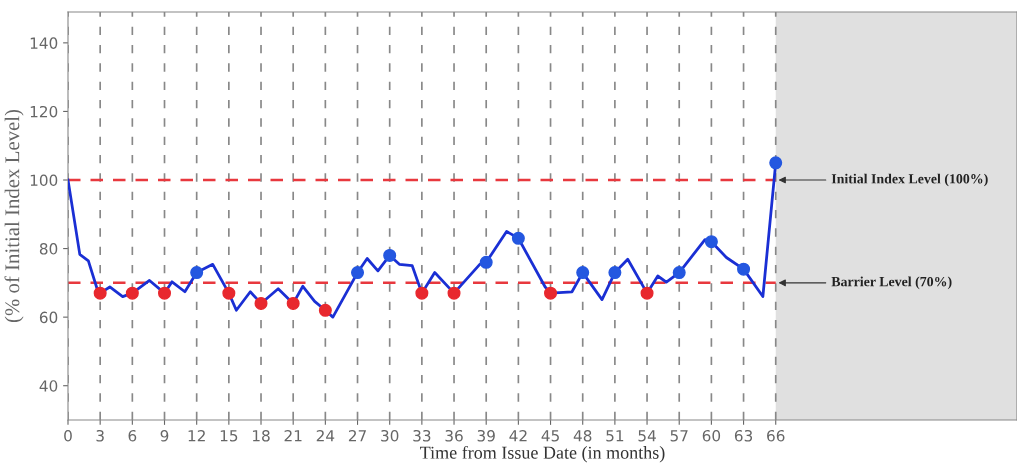 This screenshot has width=1017, height=470. What do you see at coordinates (48, 386) in the screenshot?
I see `y-tick-label: 40` at bounding box center [48, 386].